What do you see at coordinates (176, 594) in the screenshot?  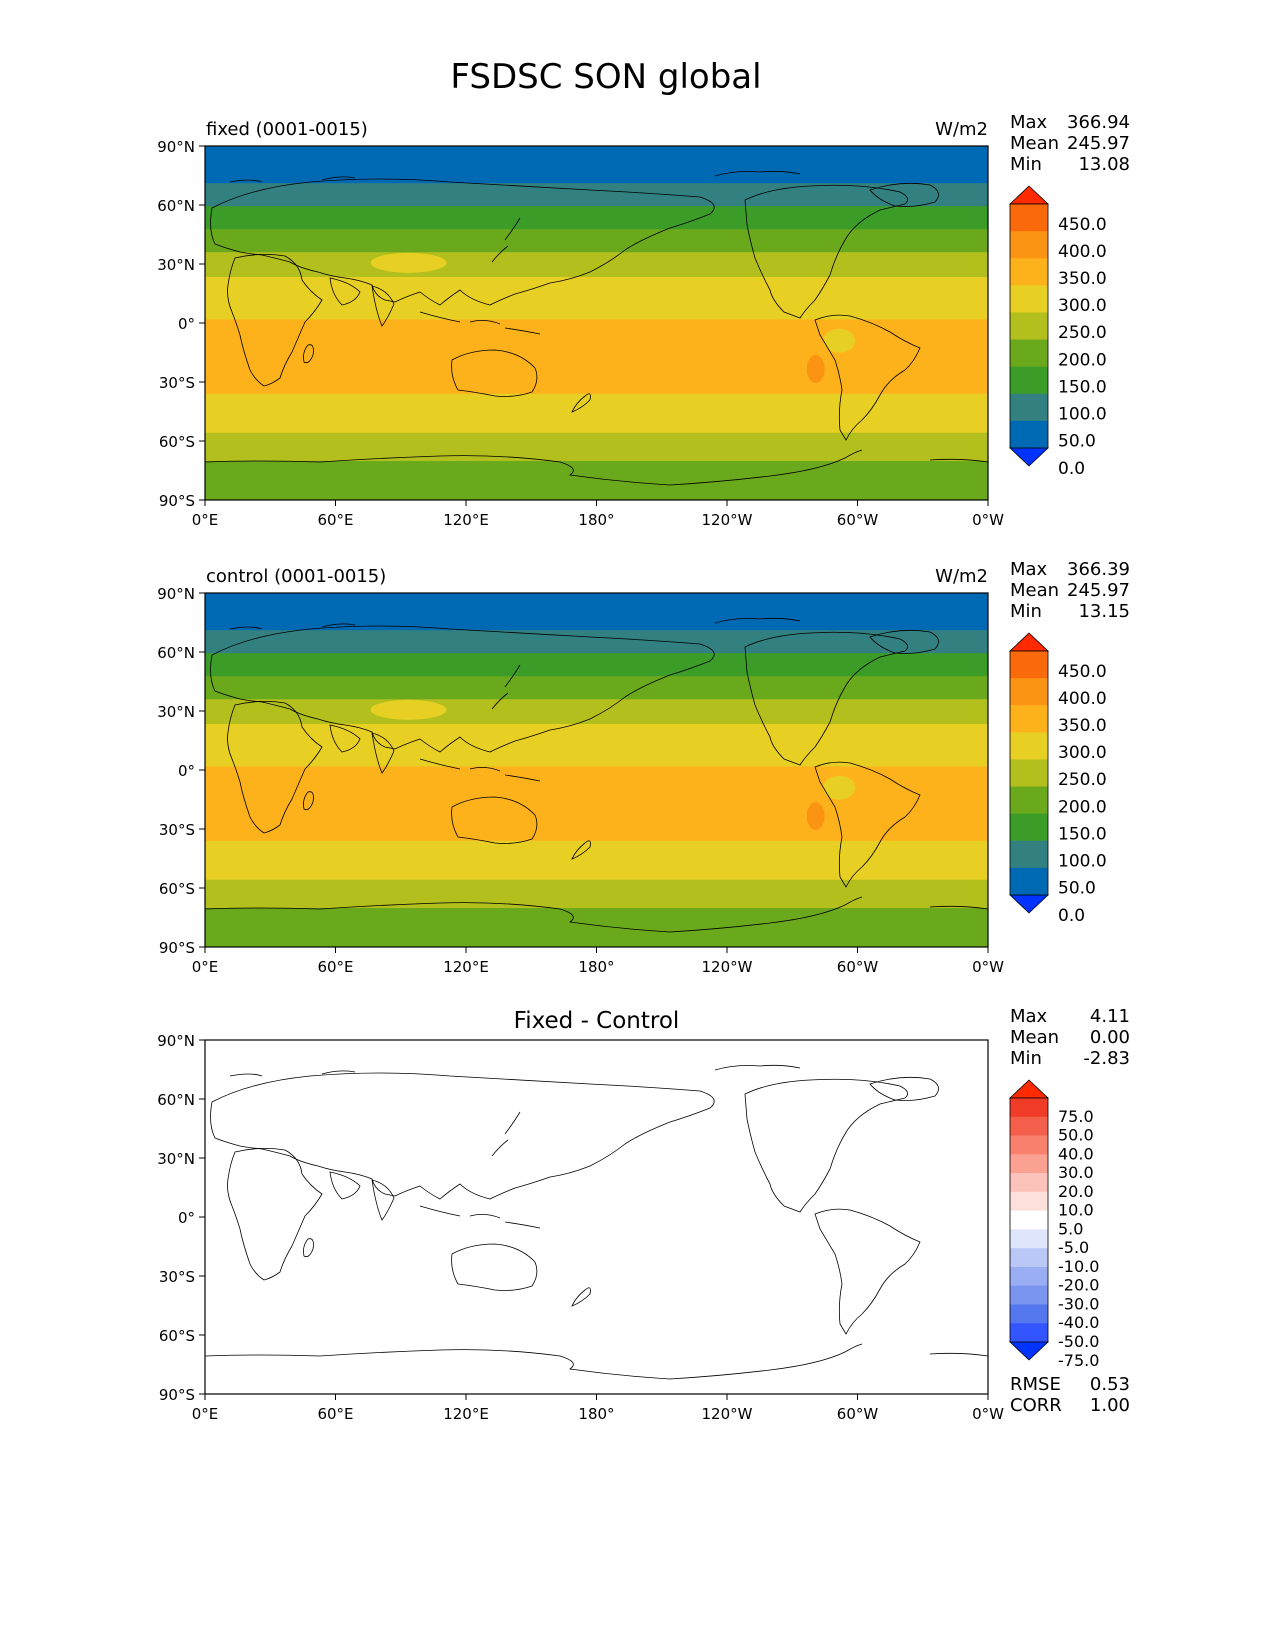 I see `lat-tick-label: 90°N` at bounding box center [176, 594].